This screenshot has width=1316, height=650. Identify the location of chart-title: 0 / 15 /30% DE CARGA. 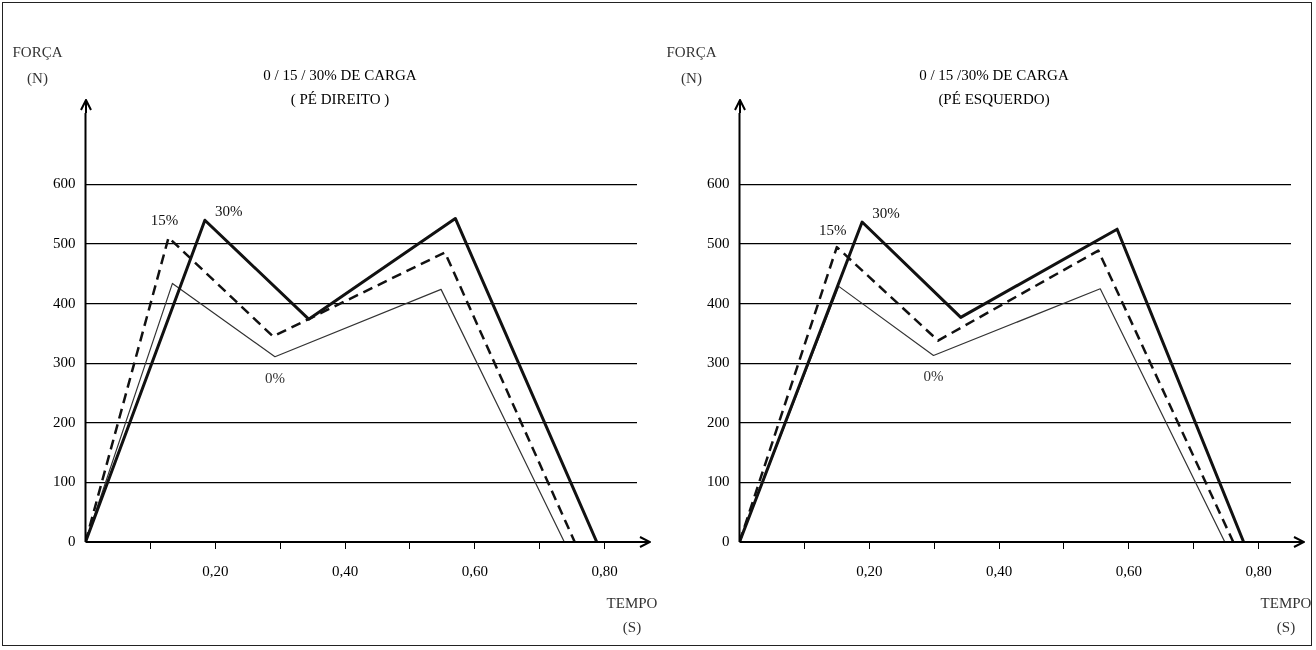
(994, 74).